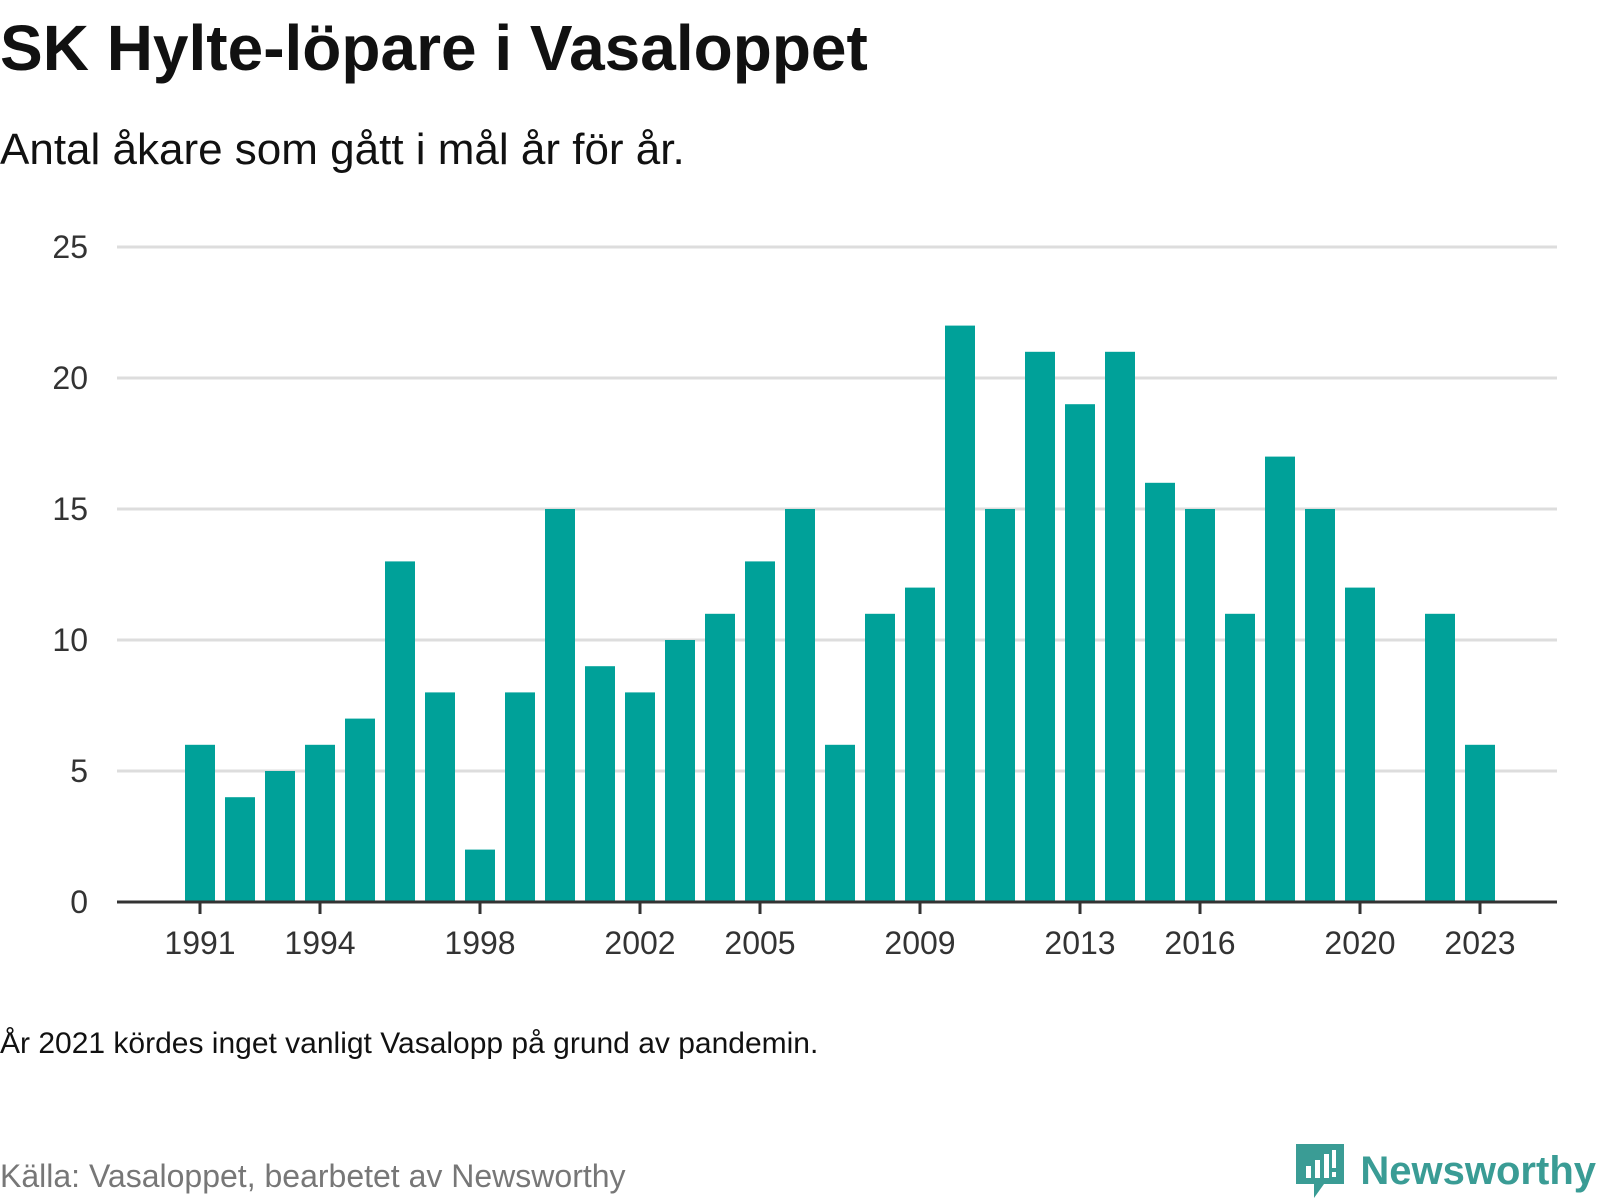 The image size is (1600, 1200). Describe the element at coordinates (200, 823) in the screenshot. I see `bar-1991` at that location.